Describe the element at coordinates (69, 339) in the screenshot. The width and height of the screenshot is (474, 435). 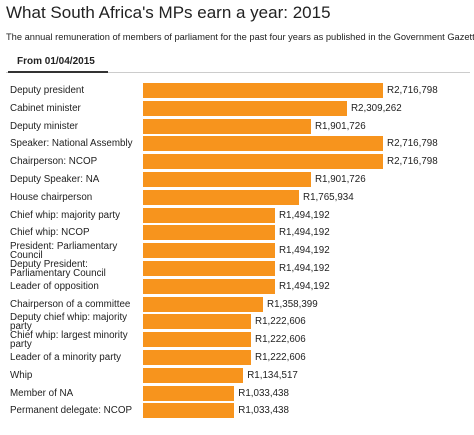
I see `category-label: Chief whip: largest minority party` at that location.